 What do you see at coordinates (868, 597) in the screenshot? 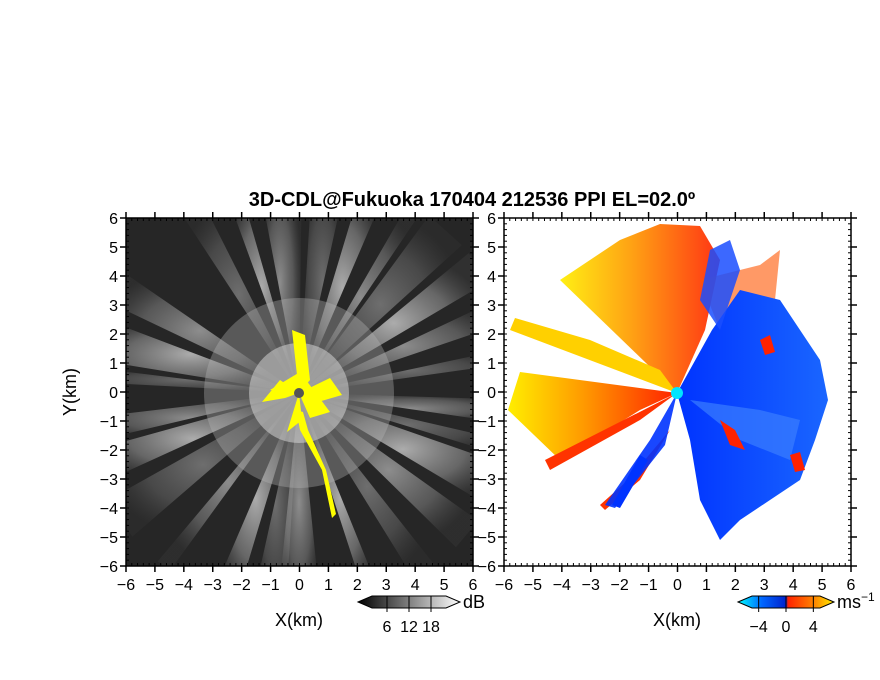
I see `colorbar-velocity-unit-exponent: −1` at bounding box center [868, 597].